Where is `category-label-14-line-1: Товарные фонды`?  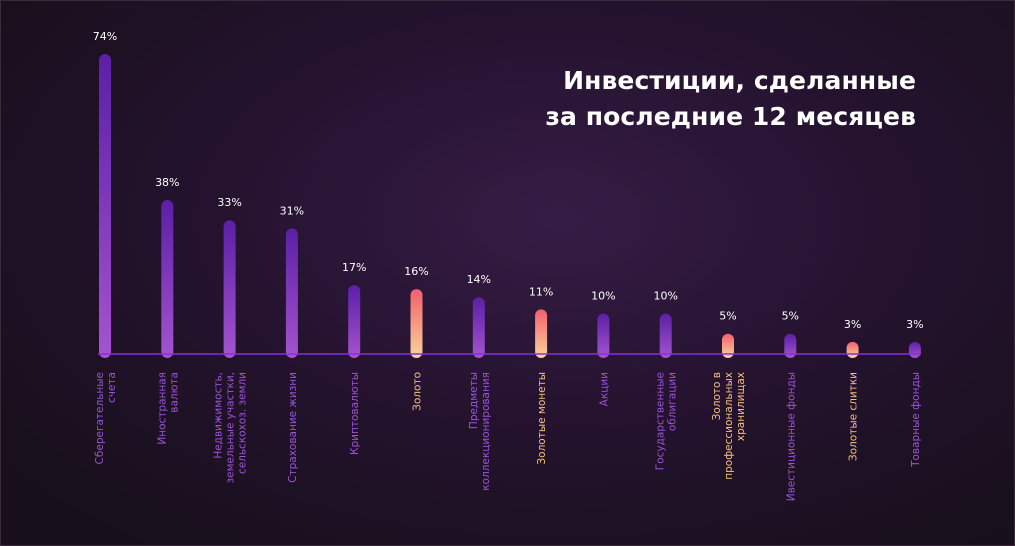
category-label-14-line-1: Товарные фонды is located at coordinates (916, 420).